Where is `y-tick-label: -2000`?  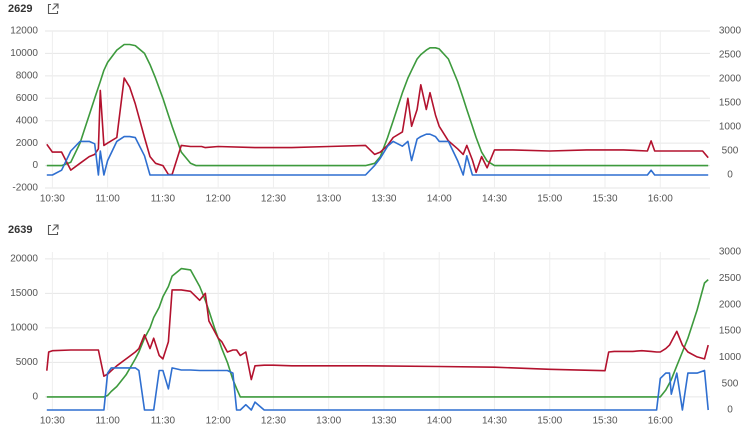
y-tick-label: -2000 is located at coordinates (25, 188).